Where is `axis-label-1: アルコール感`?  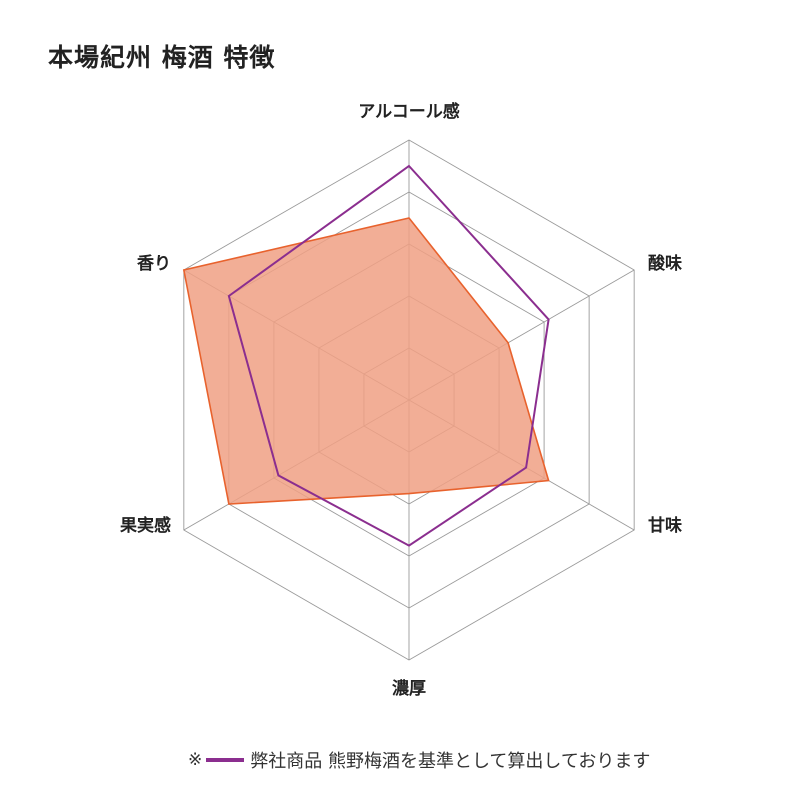 axis-label-1: アルコール感 is located at coordinates (409, 111).